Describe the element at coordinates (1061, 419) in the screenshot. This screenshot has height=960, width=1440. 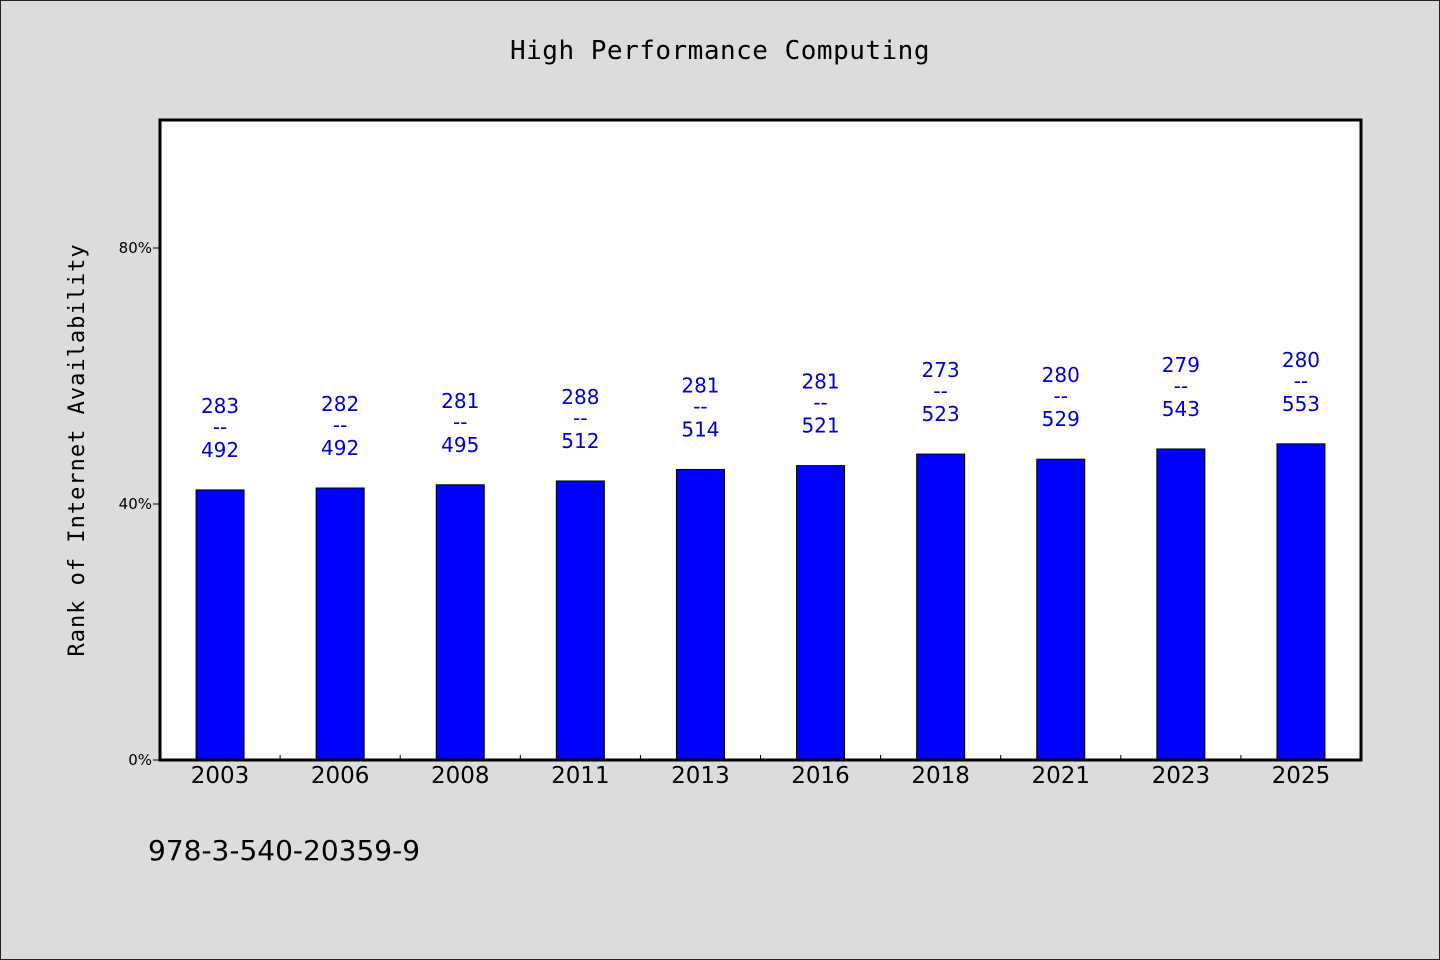
I see `data-label-bottom: 529` at that location.